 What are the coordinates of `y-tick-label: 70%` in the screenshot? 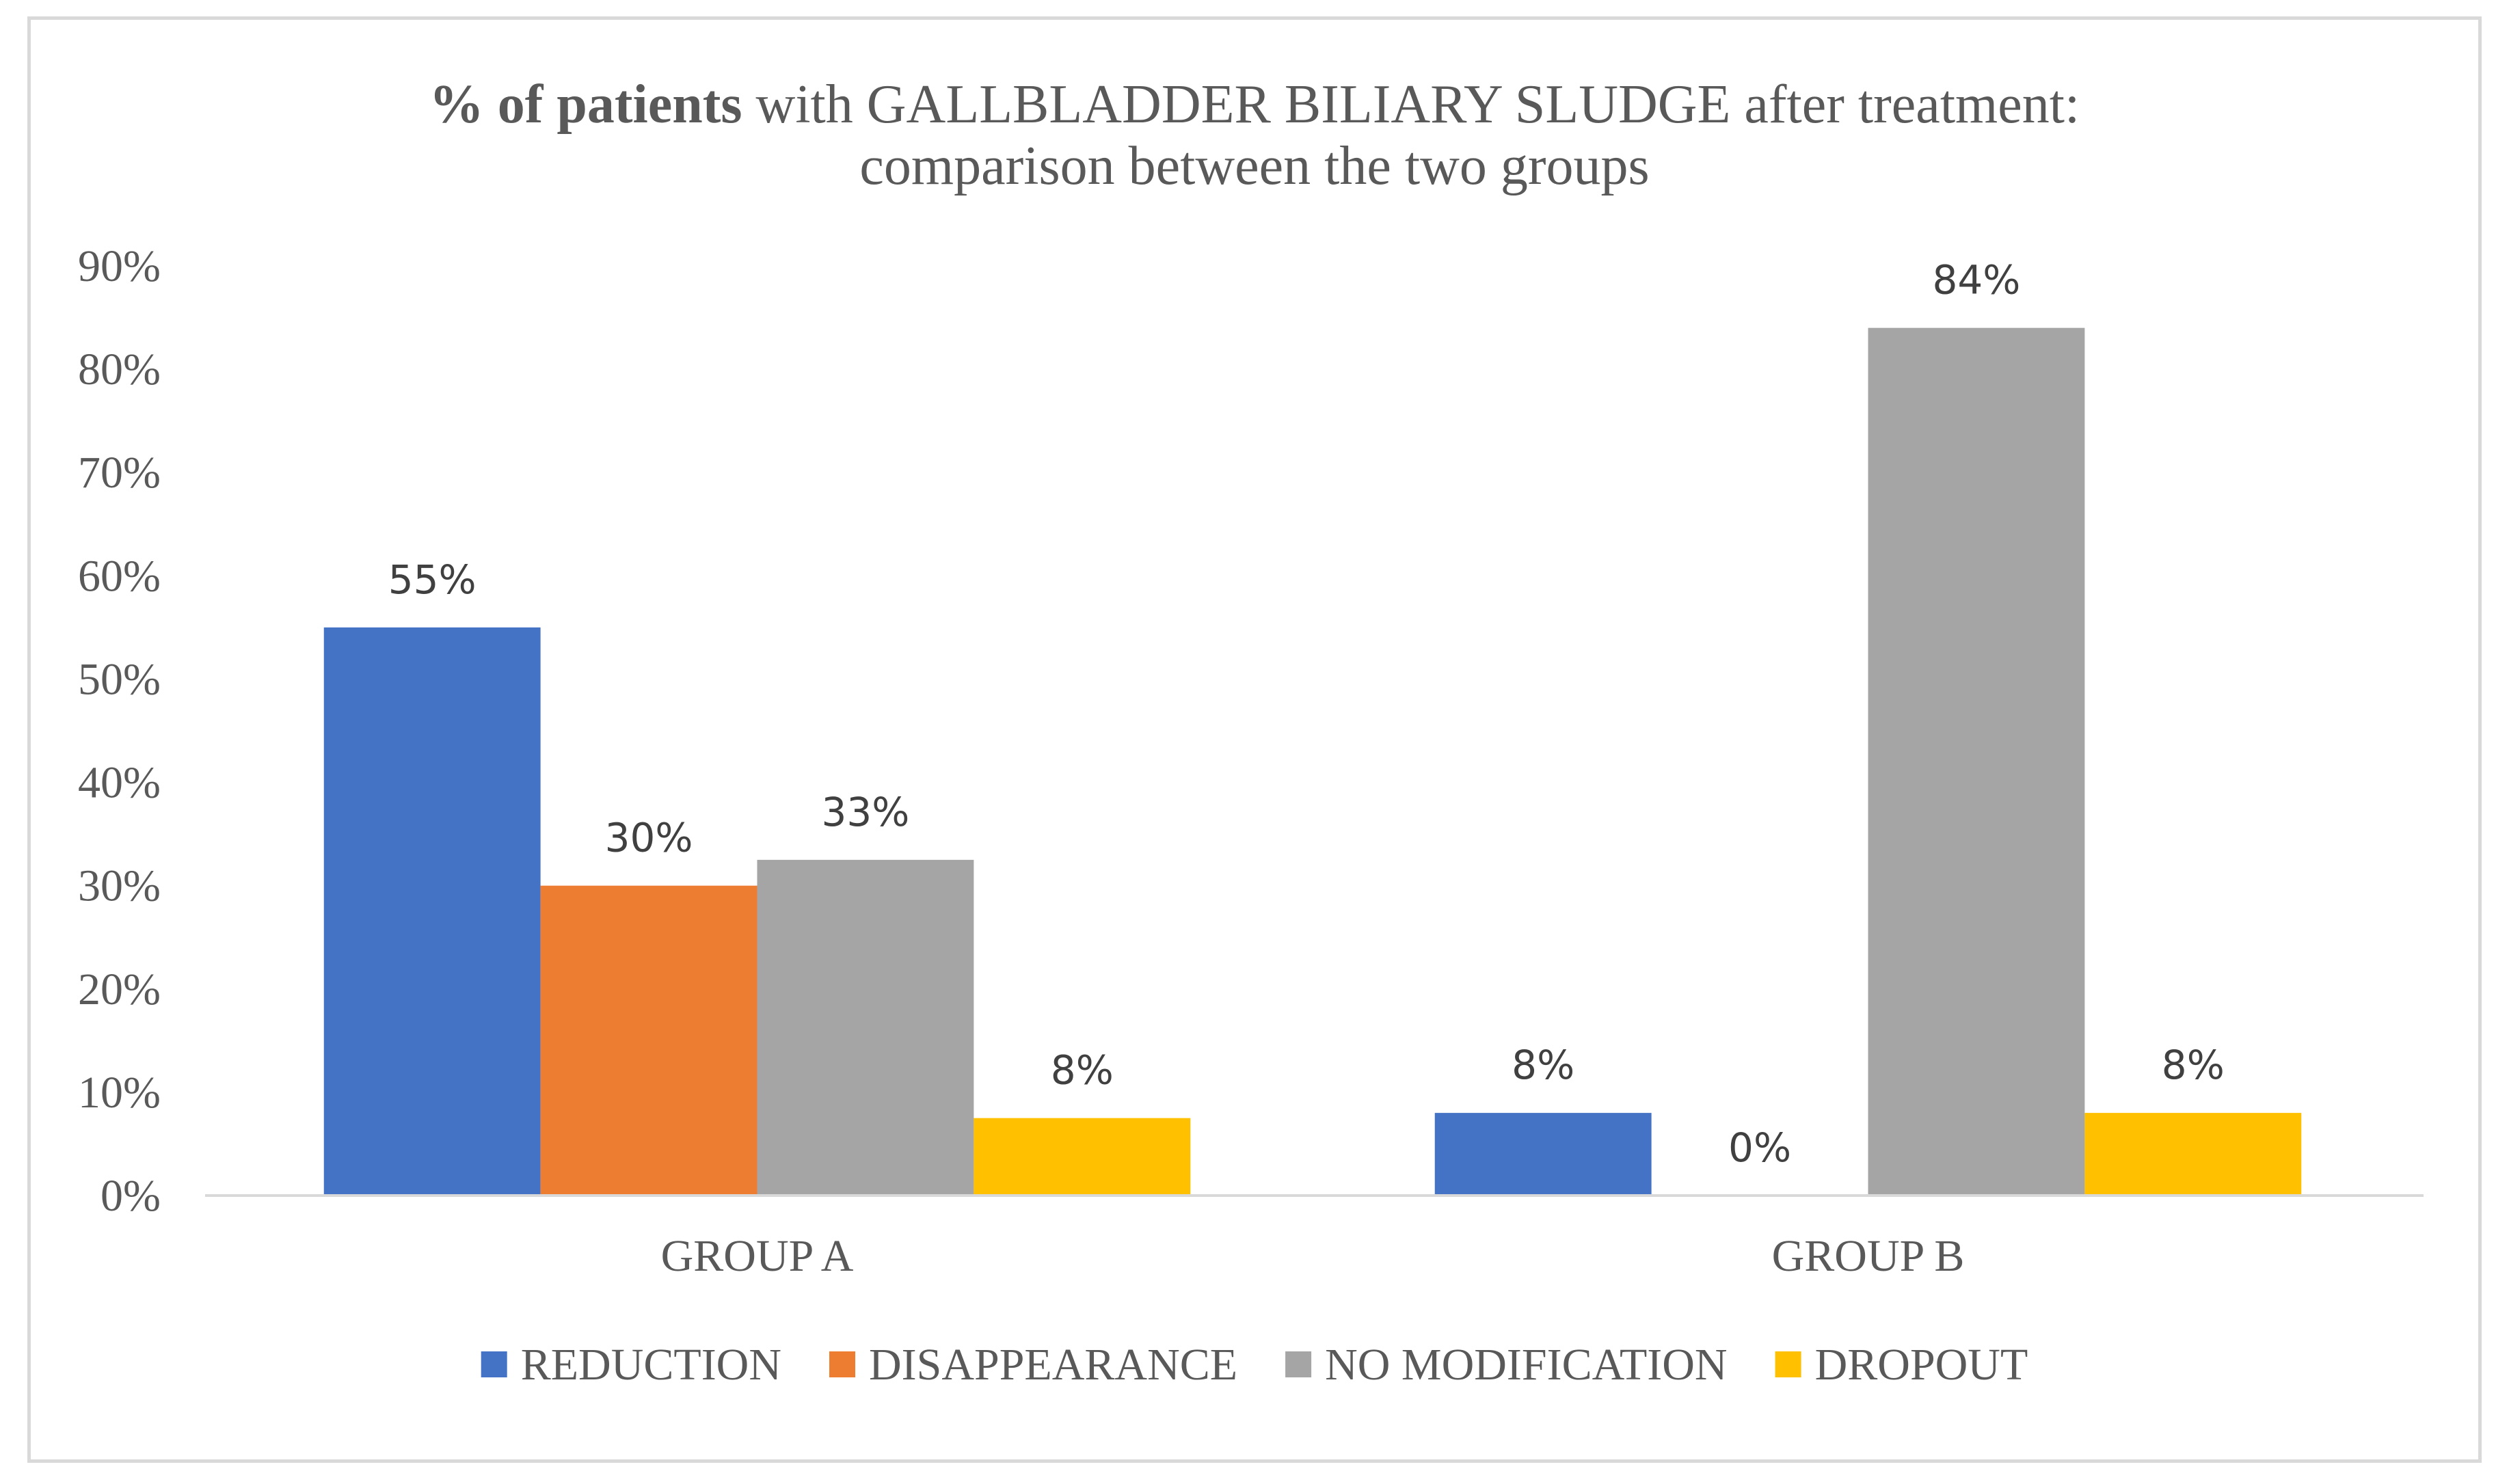 It's located at (120, 473).